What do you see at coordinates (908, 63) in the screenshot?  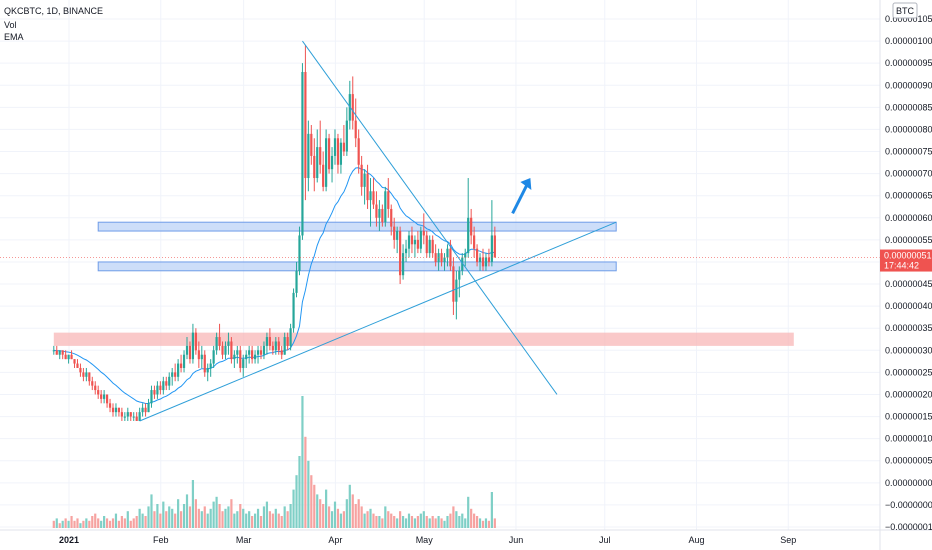 I see `price-tick-2: 0.00000095` at bounding box center [908, 63].